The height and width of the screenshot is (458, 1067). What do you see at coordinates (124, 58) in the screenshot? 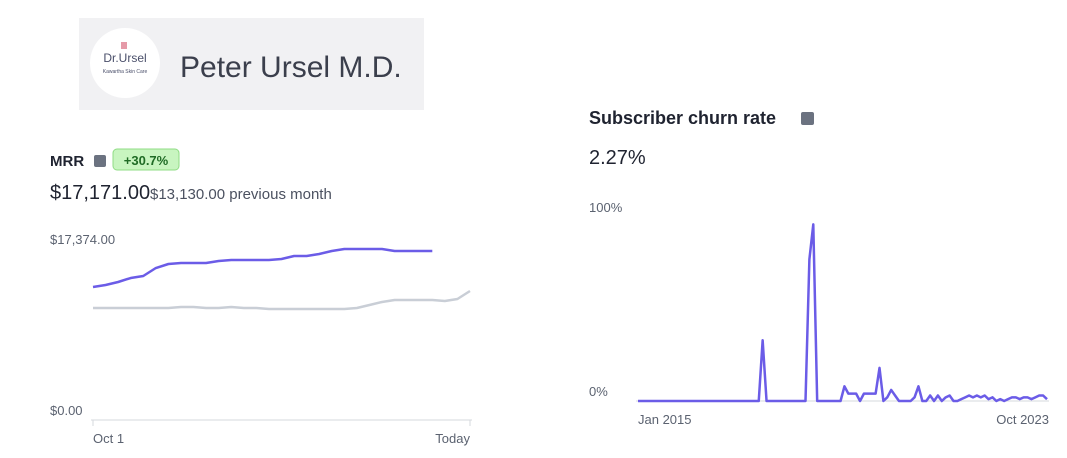
I see `logo-title: Dr.Ursel` at bounding box center [124, 58].